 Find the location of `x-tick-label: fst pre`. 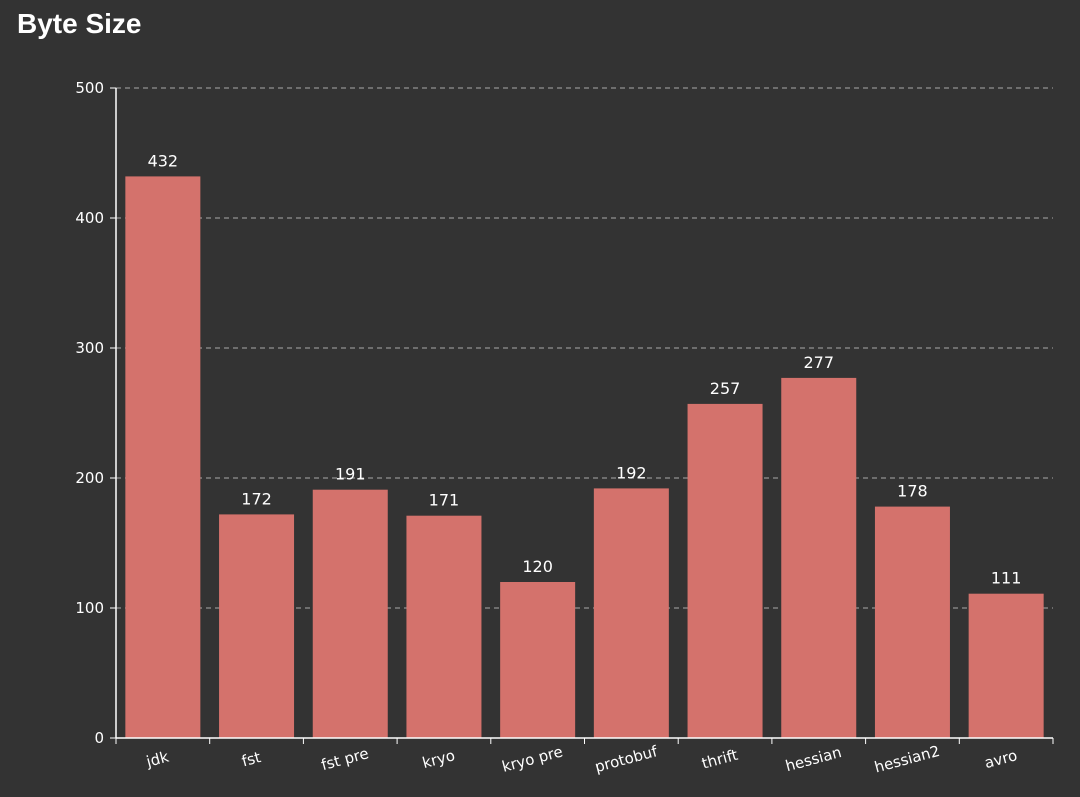

x-tick-label: fst pre is located at coordinates (344, 759).